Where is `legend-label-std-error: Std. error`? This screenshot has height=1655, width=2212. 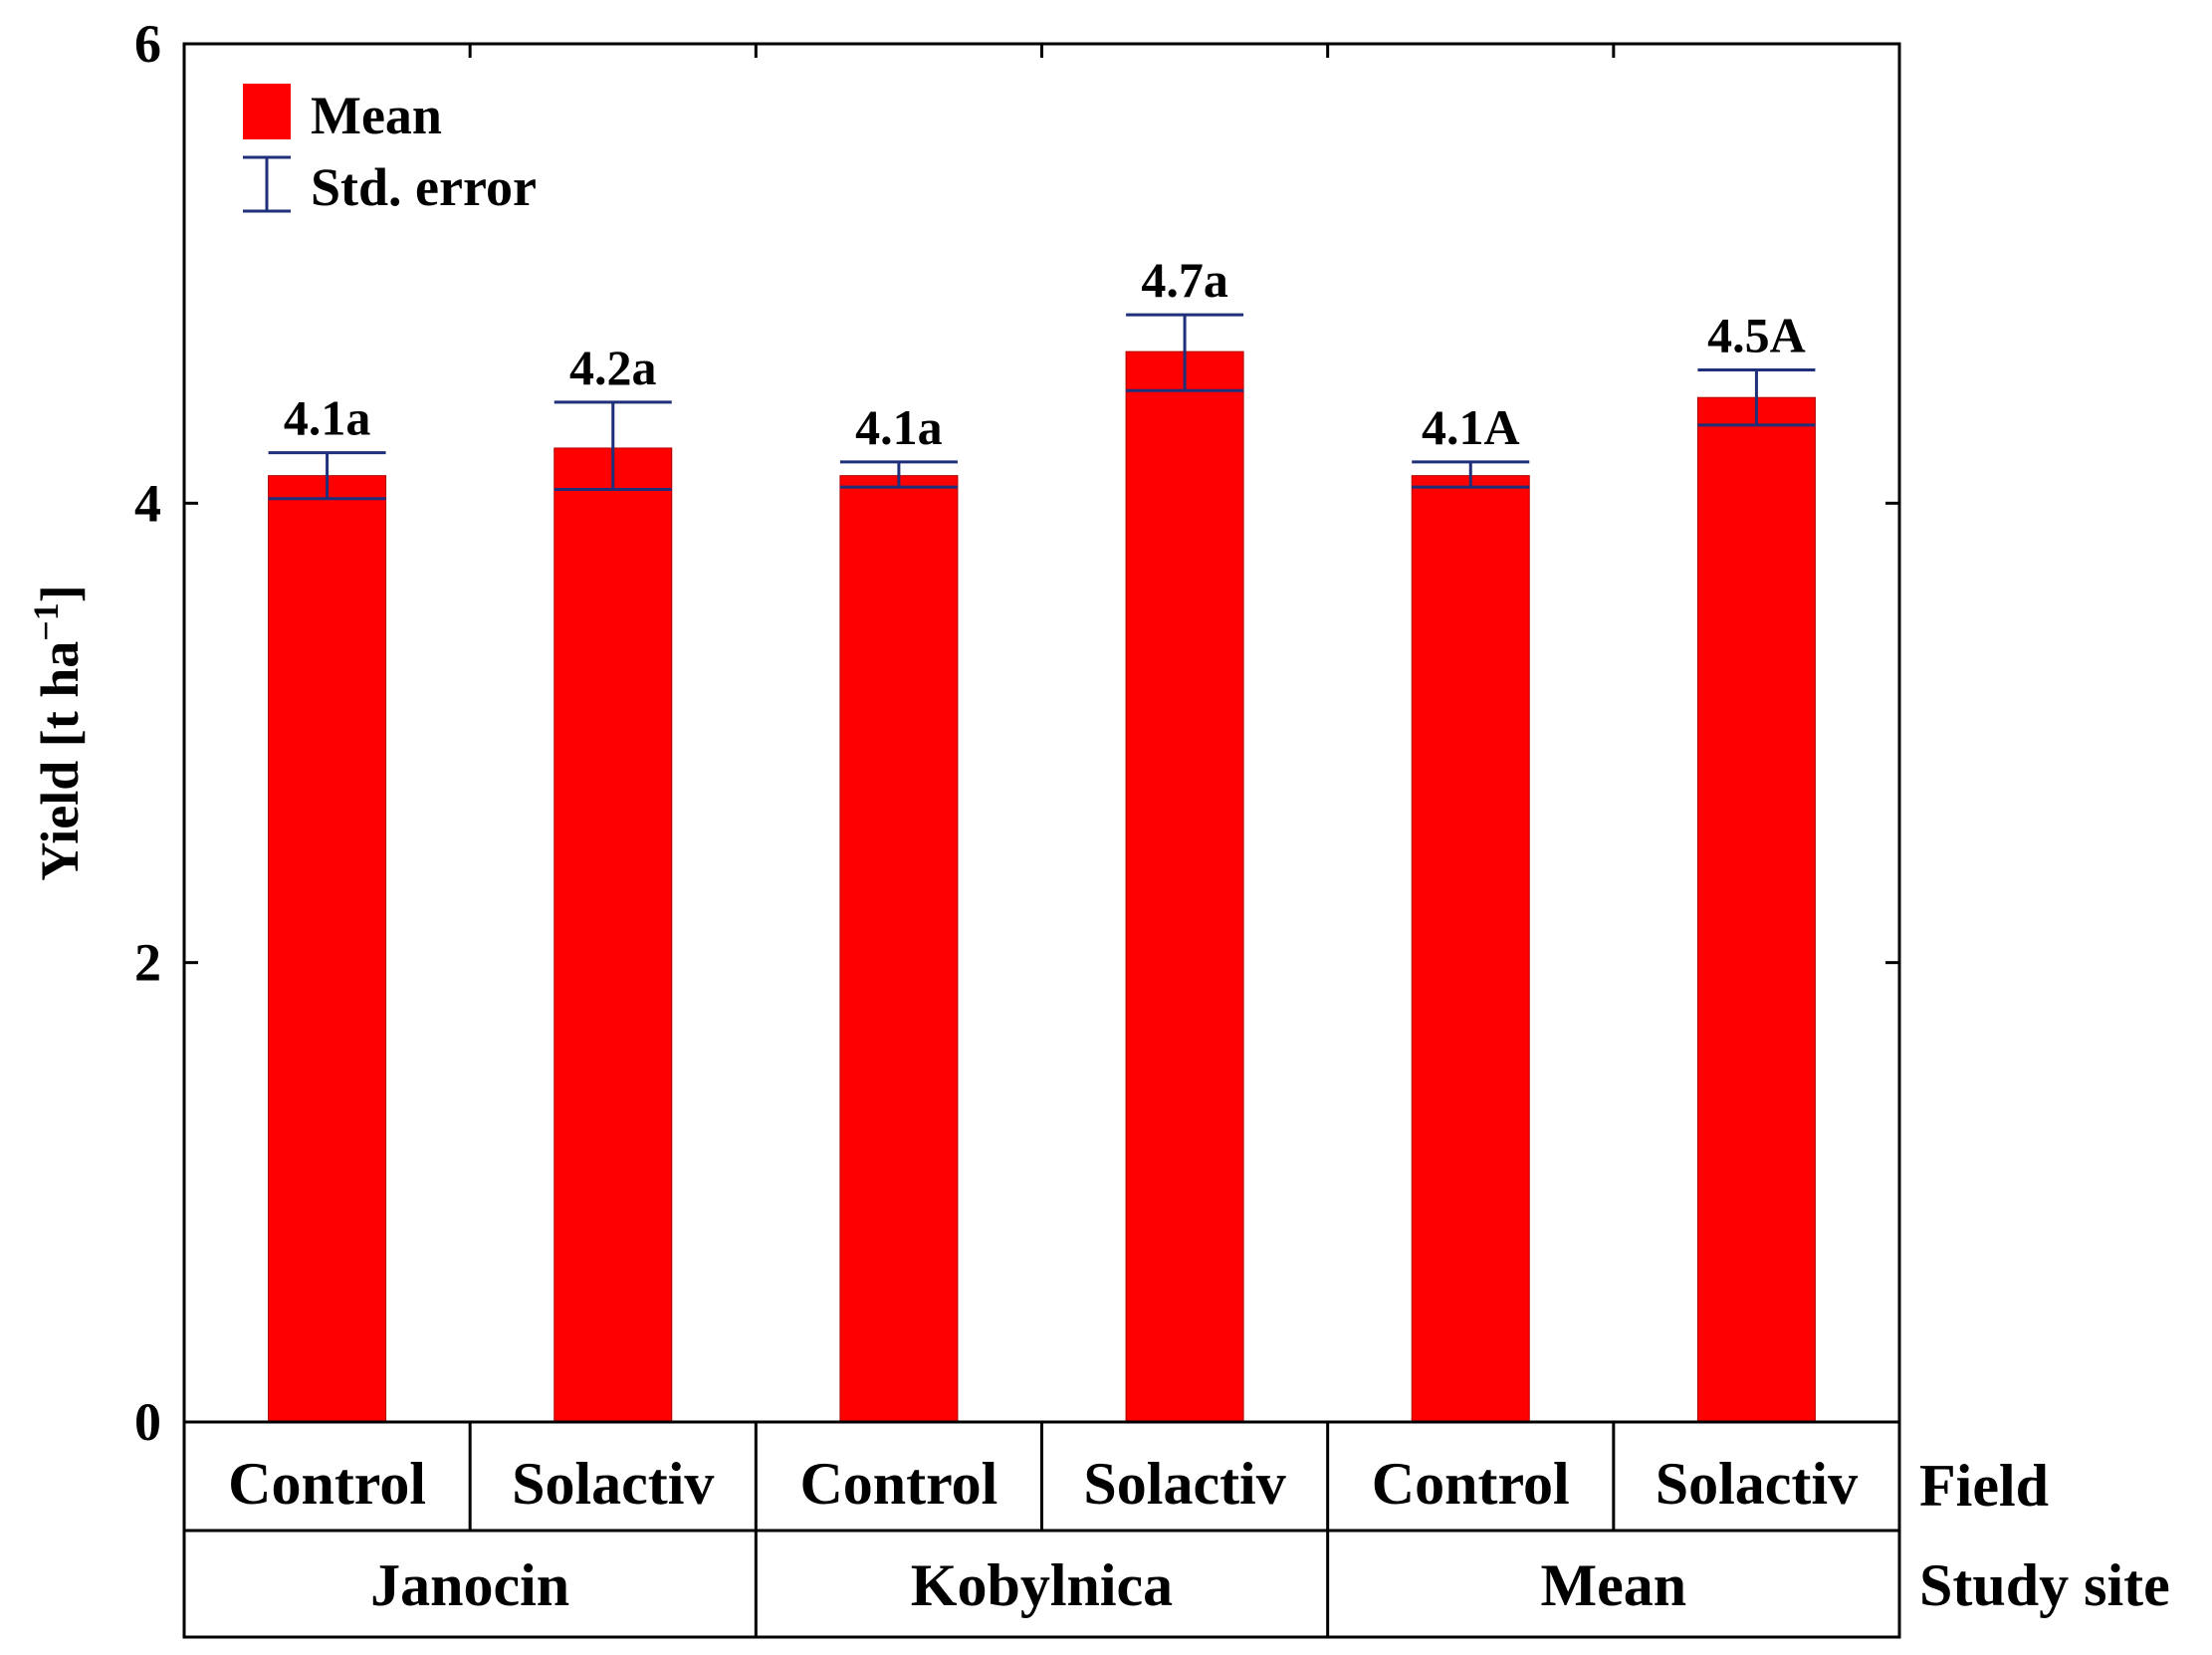 legend-label-std-error: Std. error is located at coordinates (424, 187).